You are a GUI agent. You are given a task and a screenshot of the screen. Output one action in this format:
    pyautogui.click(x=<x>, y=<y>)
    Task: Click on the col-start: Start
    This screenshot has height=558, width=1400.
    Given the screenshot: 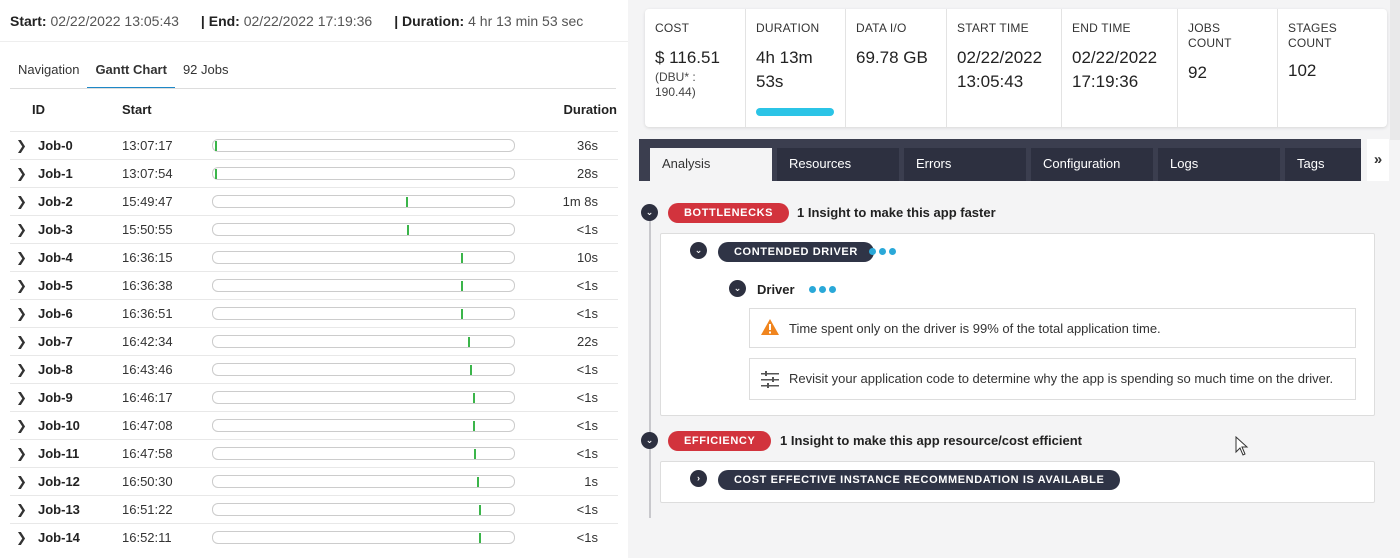 What is the action you would take?
    pyautogui.click(x=137, y=109)
    